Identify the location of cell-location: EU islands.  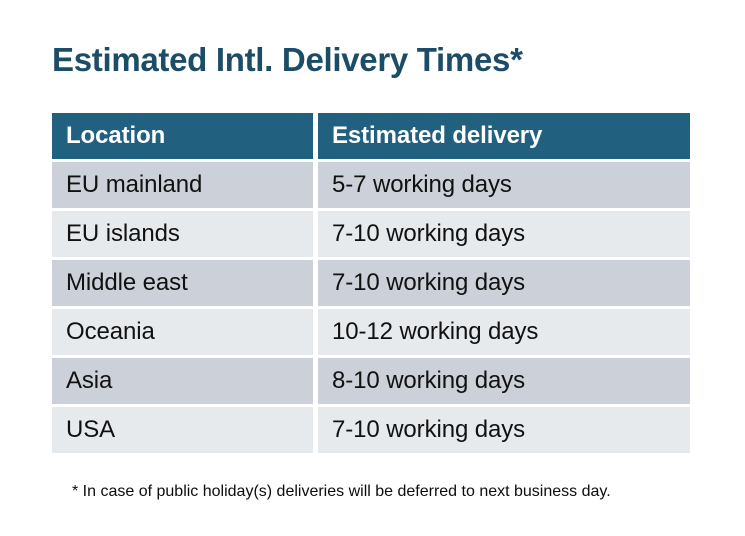
(182, 234).